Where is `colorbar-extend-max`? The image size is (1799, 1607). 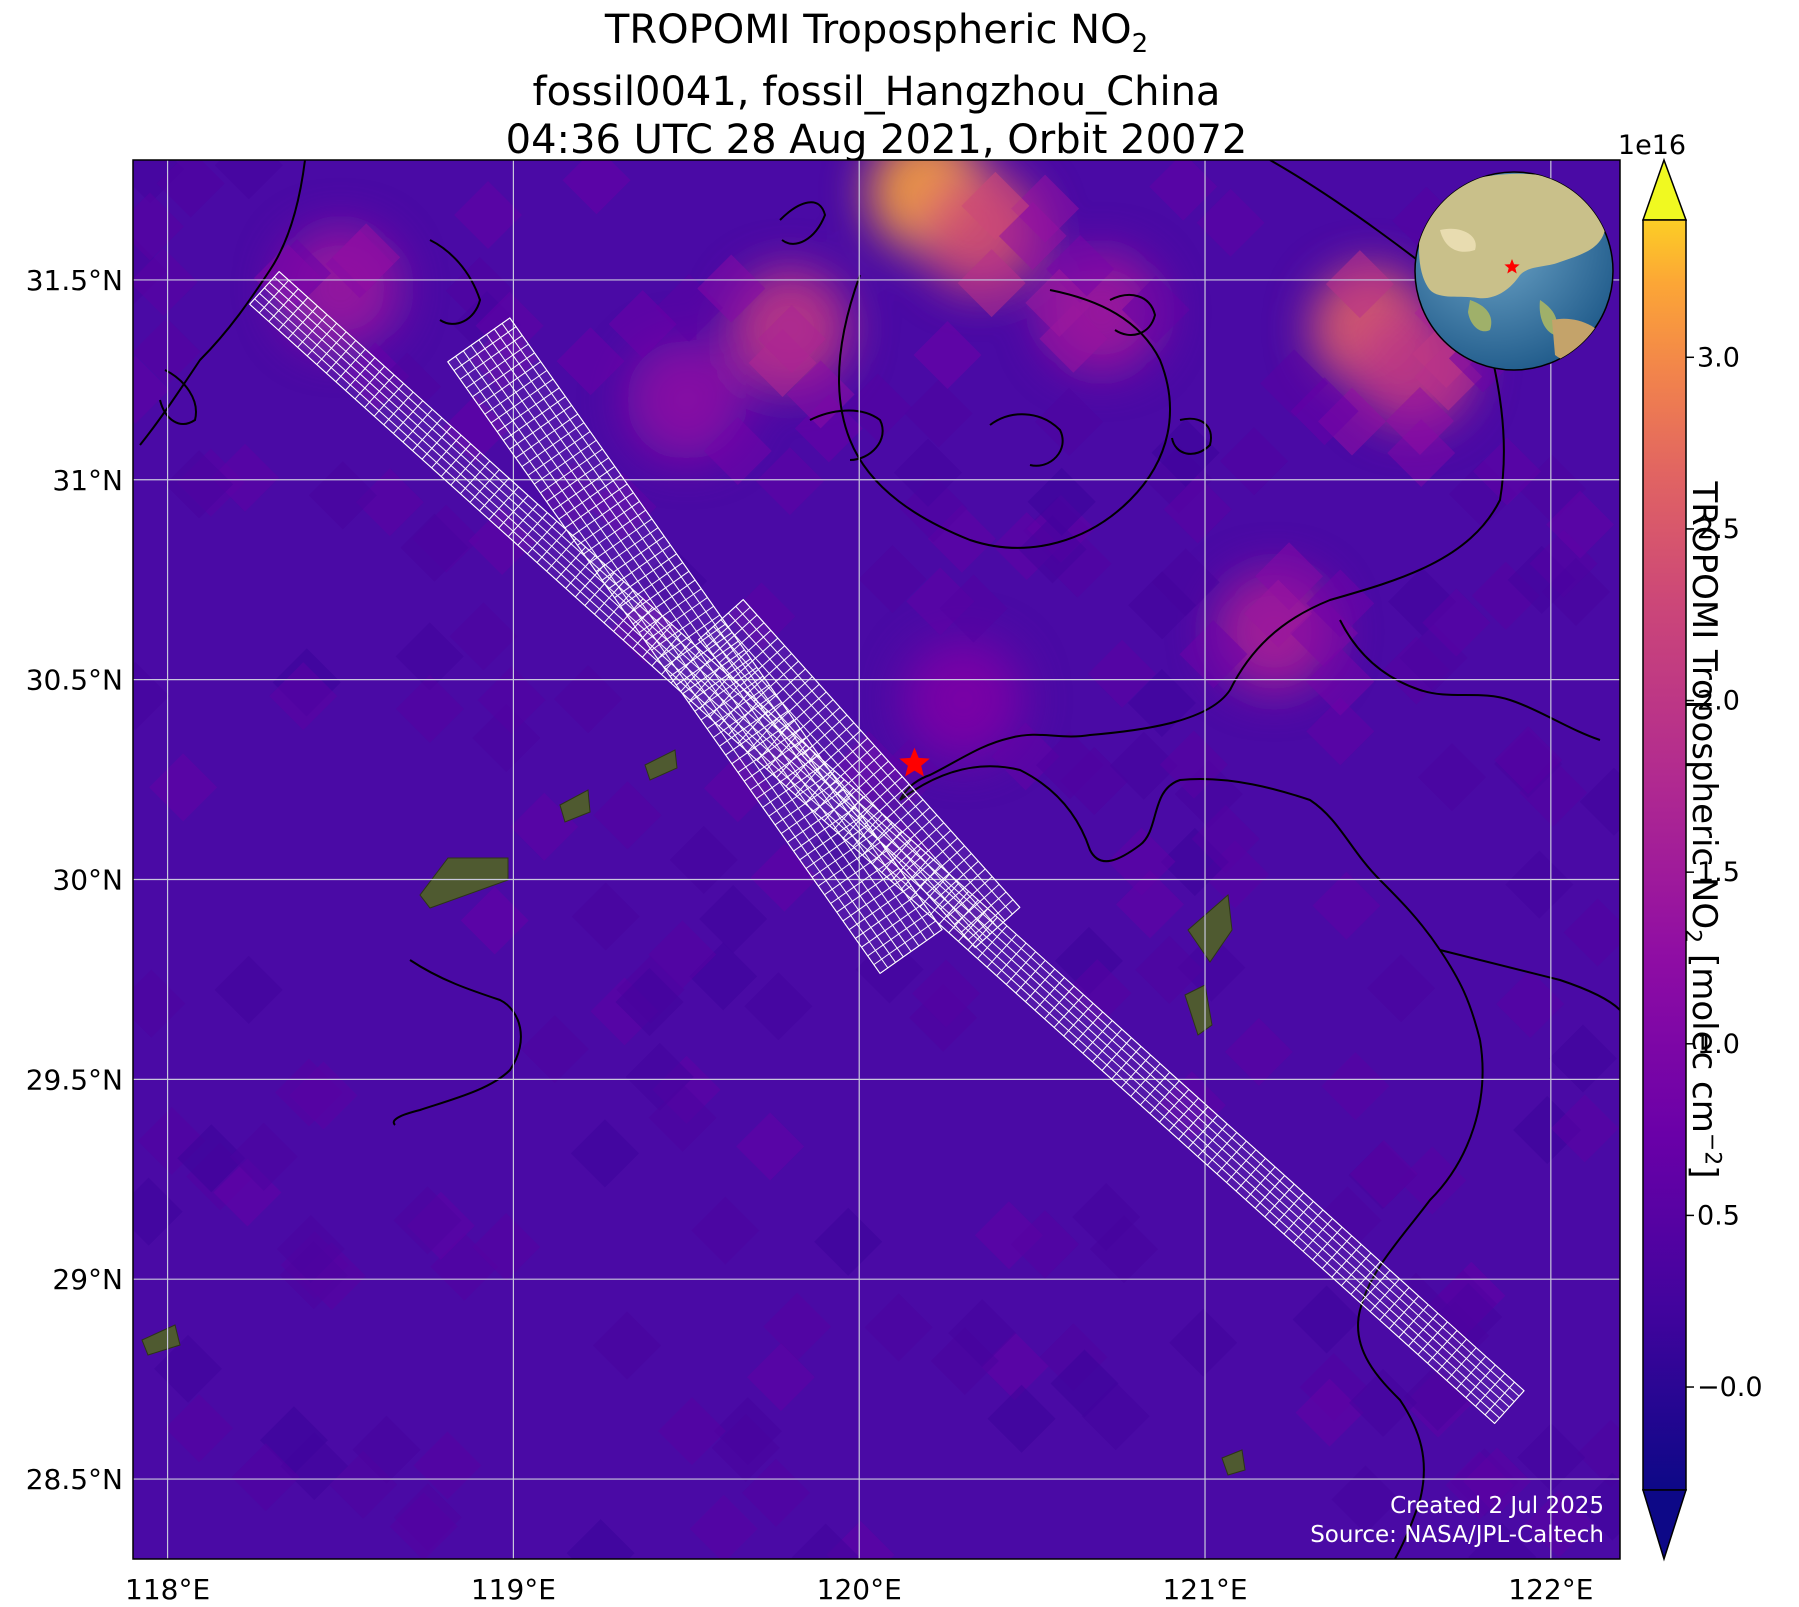 colorbar-extend-max is located at coordinates (1664, 189).